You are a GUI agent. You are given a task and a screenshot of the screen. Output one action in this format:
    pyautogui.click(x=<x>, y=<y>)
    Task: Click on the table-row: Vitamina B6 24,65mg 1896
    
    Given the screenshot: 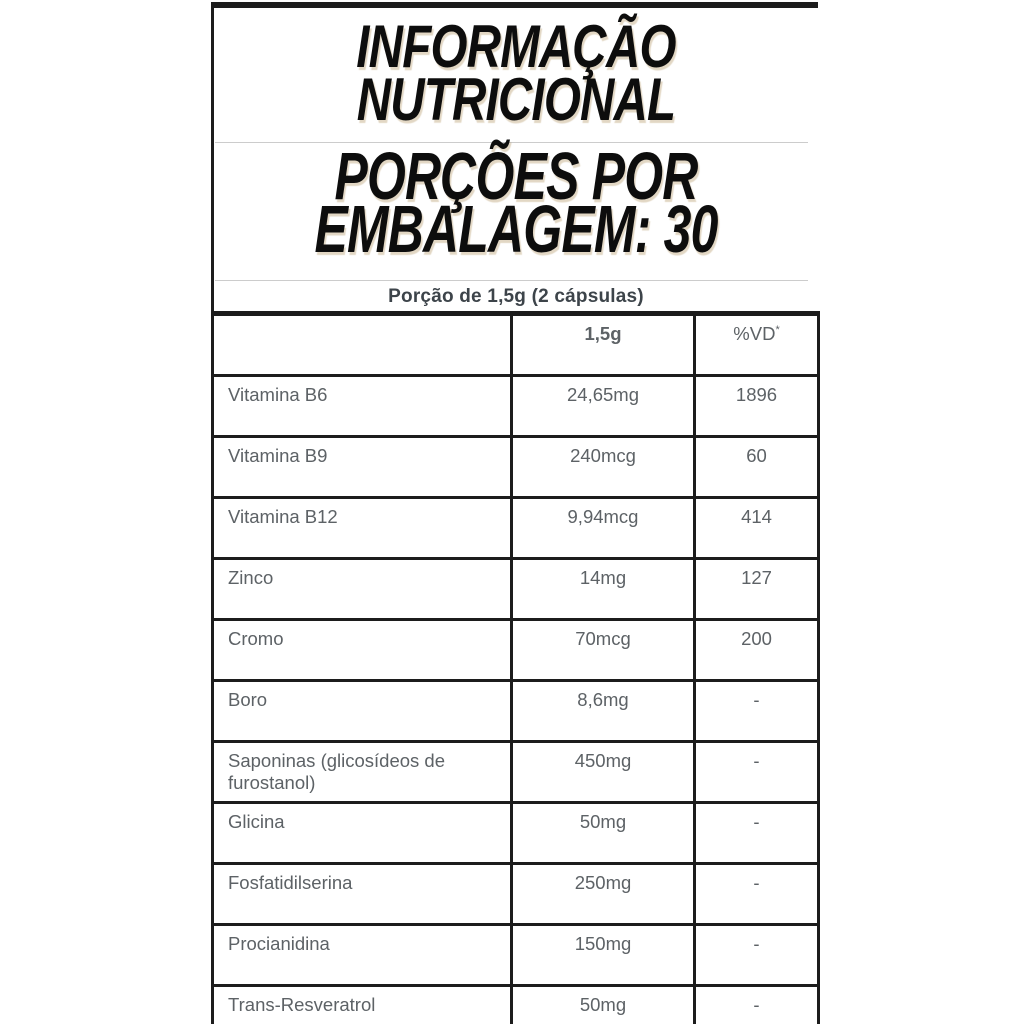 What is the action you would take?
    pyautogui.click(x=515, y=406)
    